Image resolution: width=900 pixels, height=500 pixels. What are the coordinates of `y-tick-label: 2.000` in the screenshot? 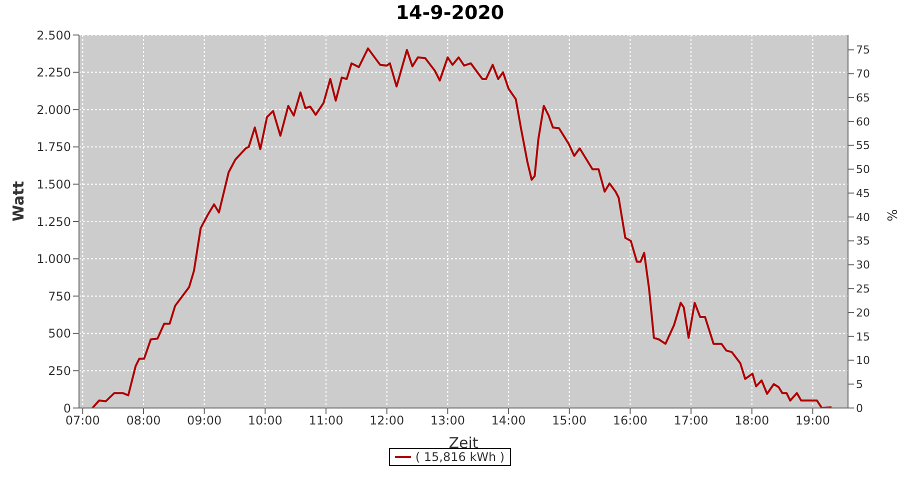 It's located at (53, 109).